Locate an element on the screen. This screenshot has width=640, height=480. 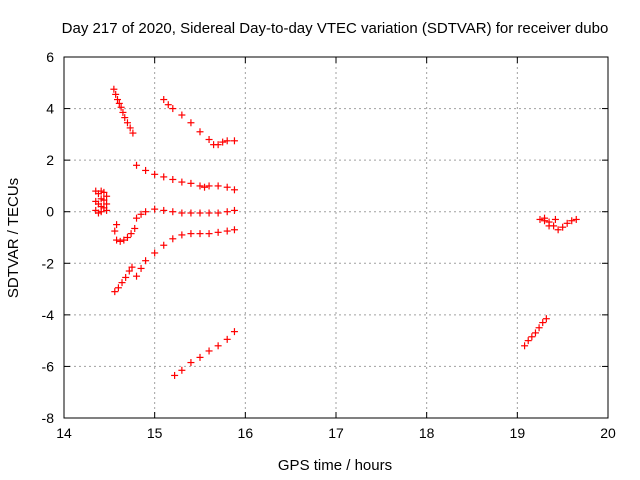
y-tick-label: 0 is located at coordinates (50, 212).